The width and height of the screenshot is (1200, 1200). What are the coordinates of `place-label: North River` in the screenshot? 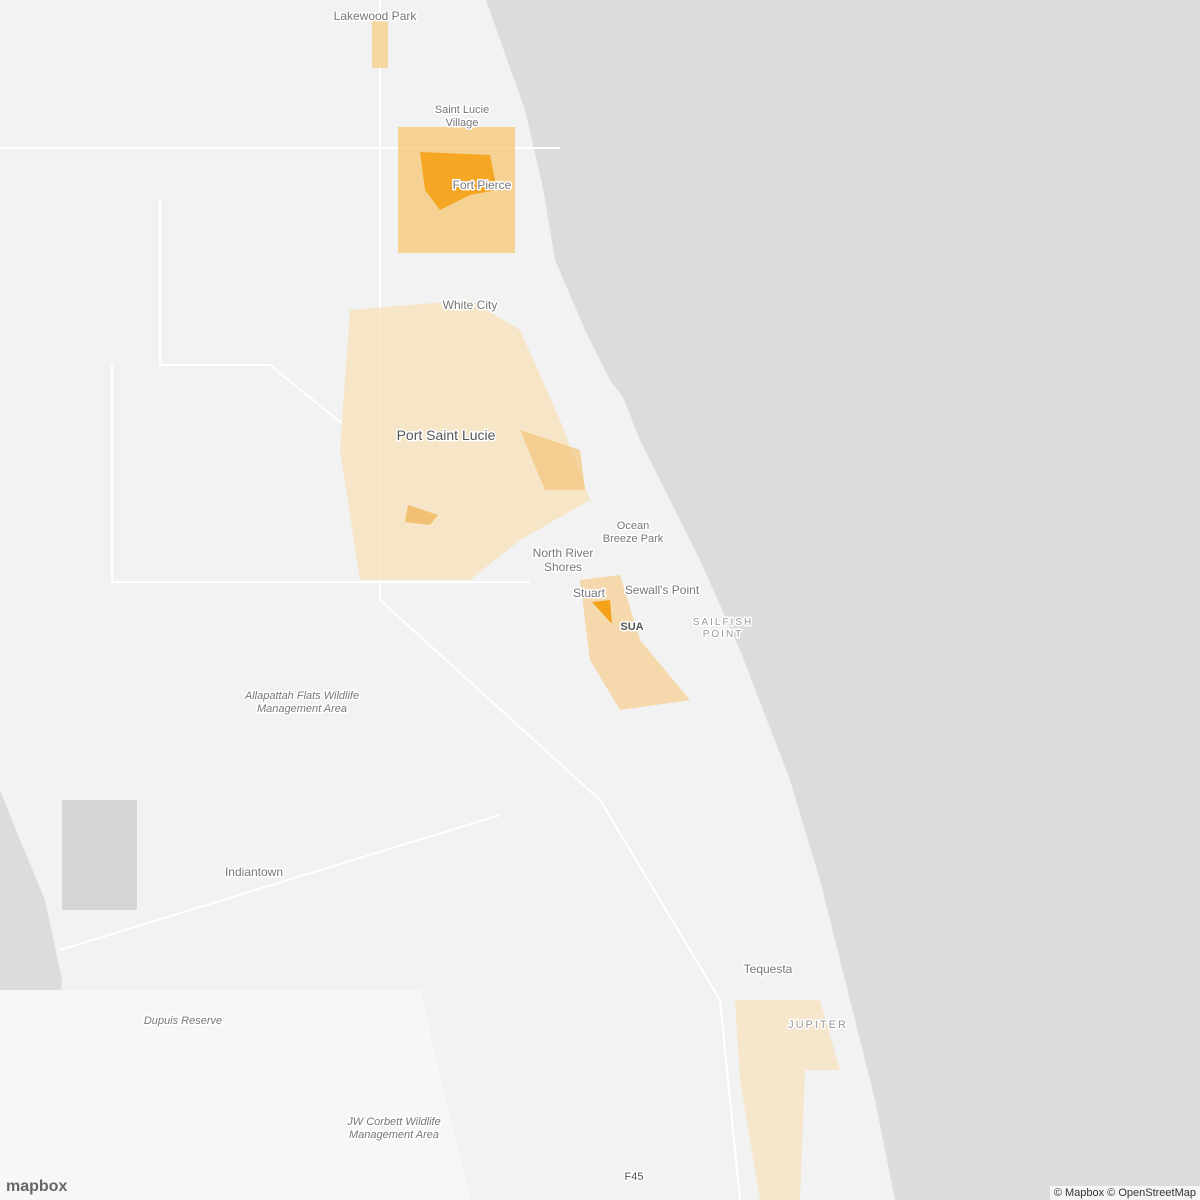 It's located at (563, 553).